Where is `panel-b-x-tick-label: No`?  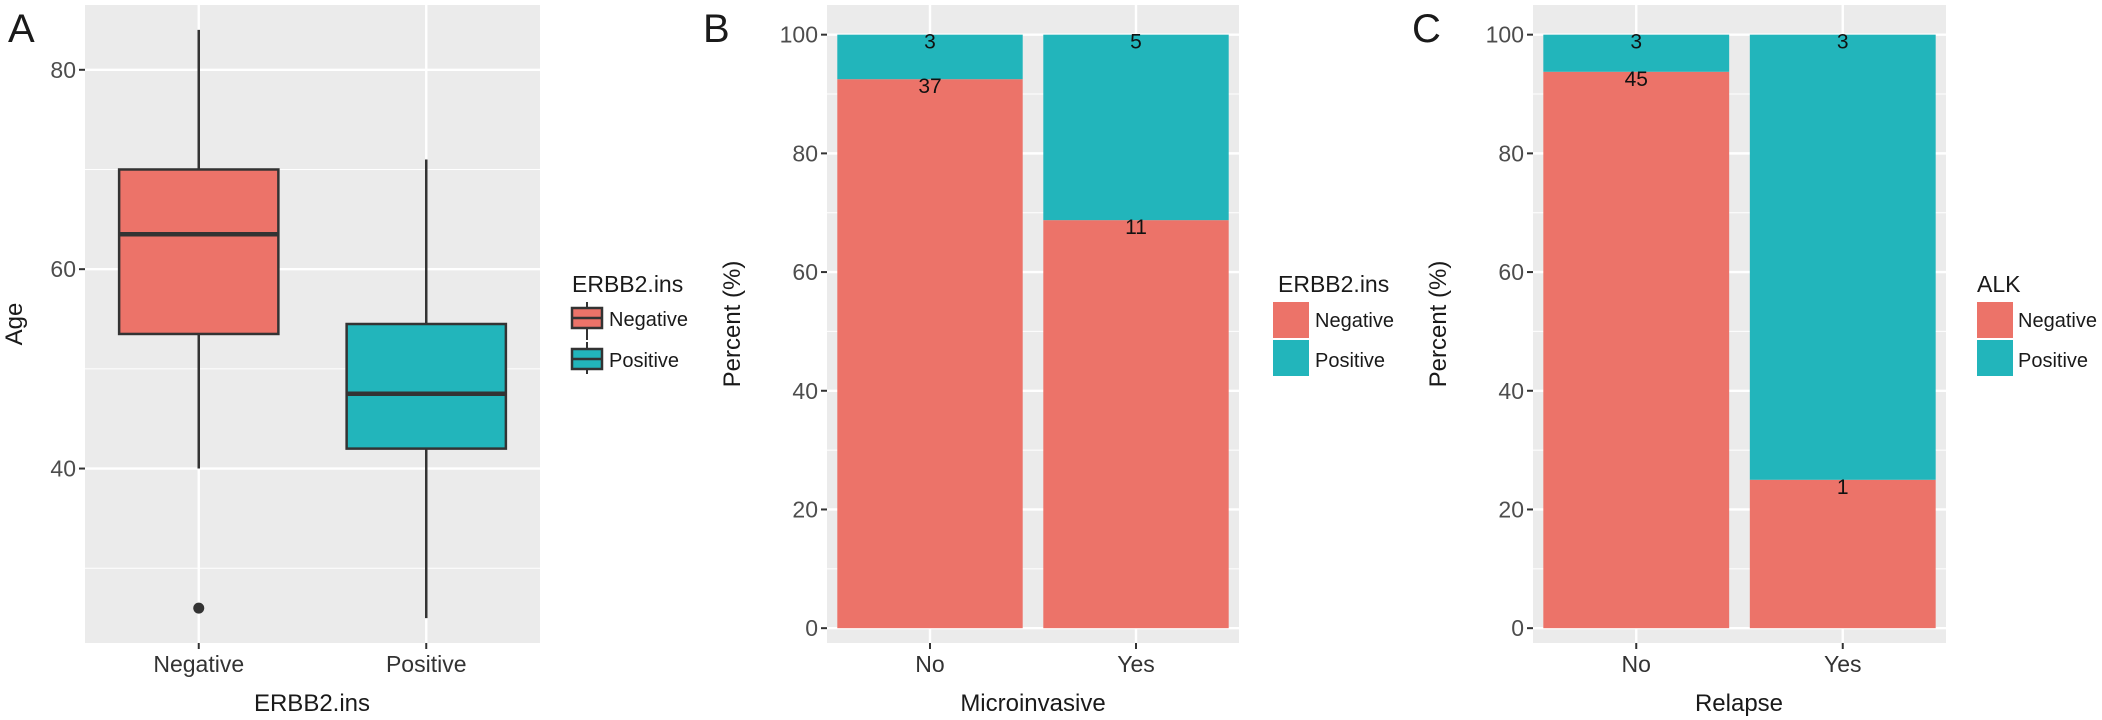 panel-b-x-tick-label: No is located at coordinates (929, 664).